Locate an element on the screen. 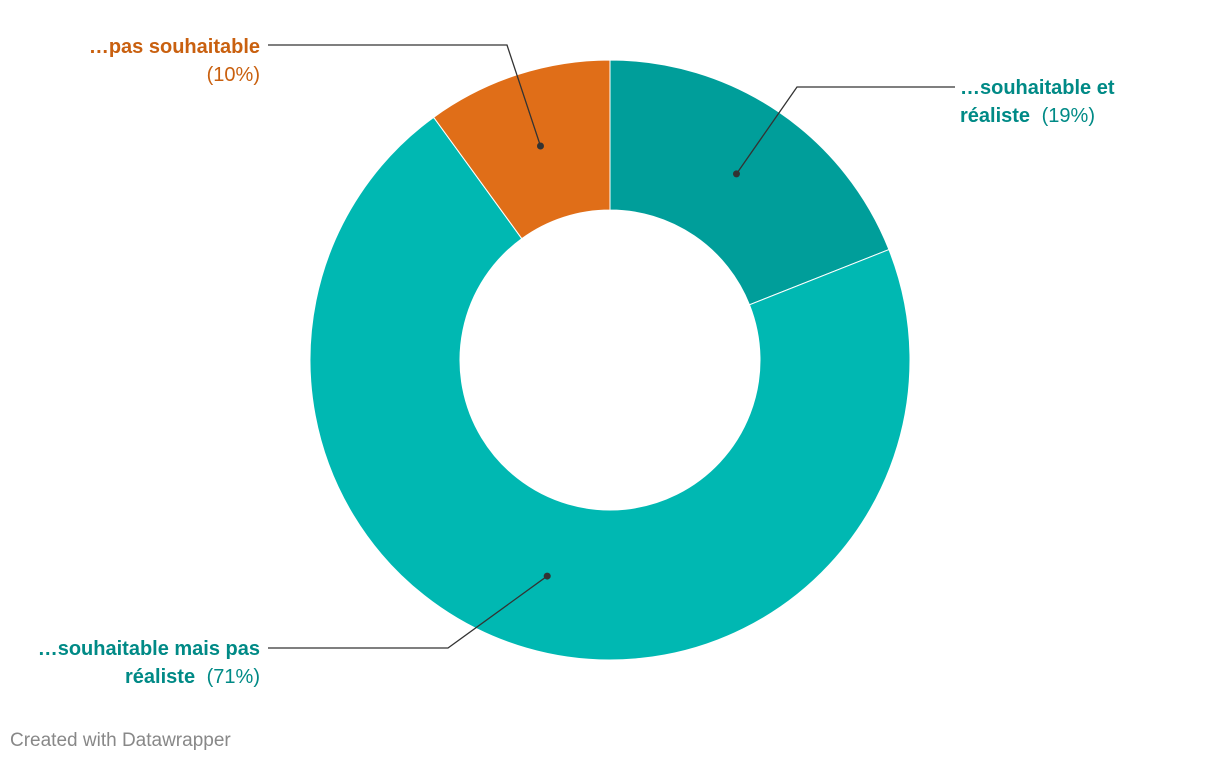 The height and width of the screenshot is (766, 1220). slice-pct: (10%) is located at coordinates (233, 75).